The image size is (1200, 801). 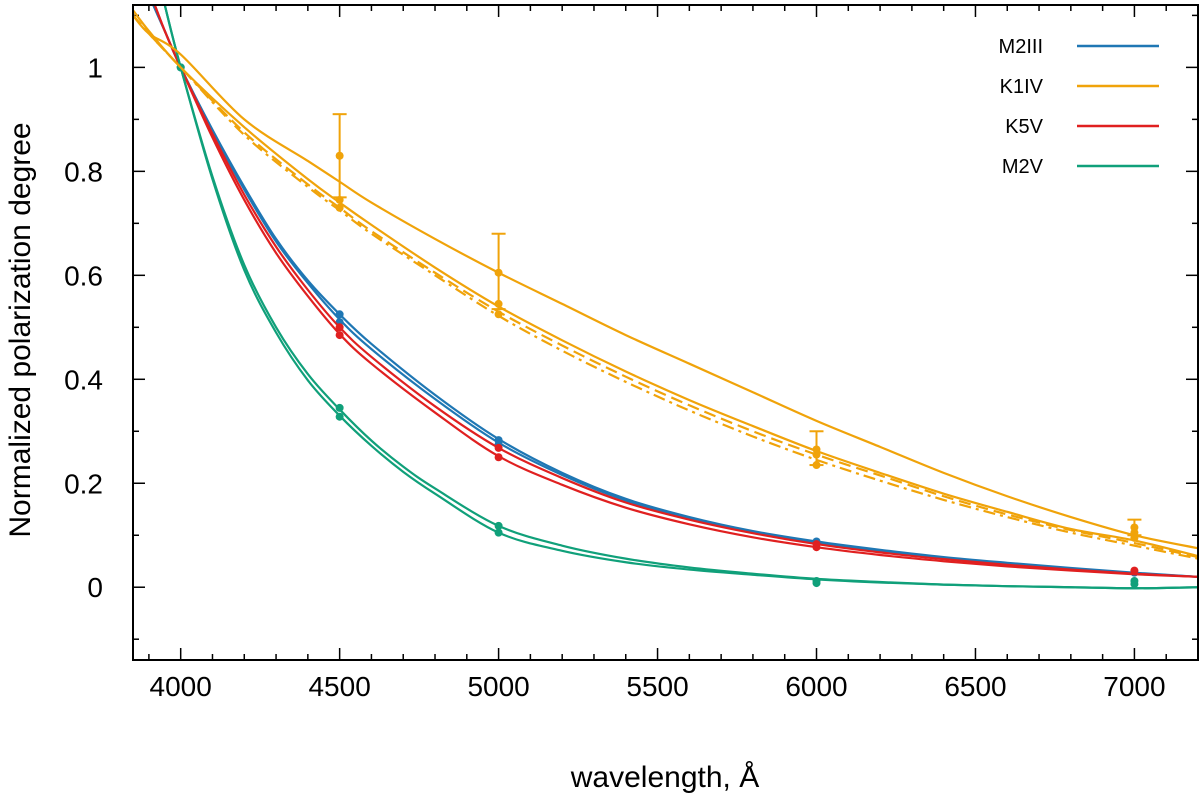 What do you see at coordinates (1021, 47) in the screenshot?
I see `legend-label: M2III` at bounding box center [1021, 47].